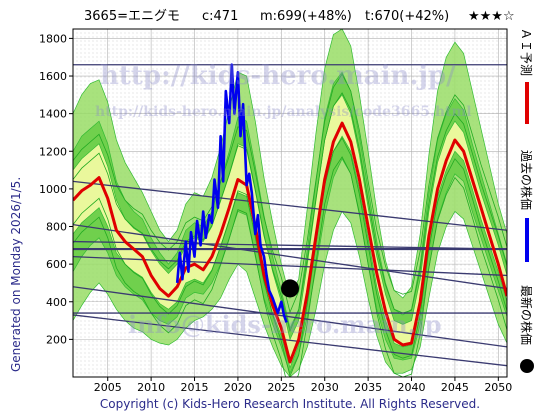 This screenshot has width=560, height=420. I want to click on legend-latest-dot, so click(527, 366).